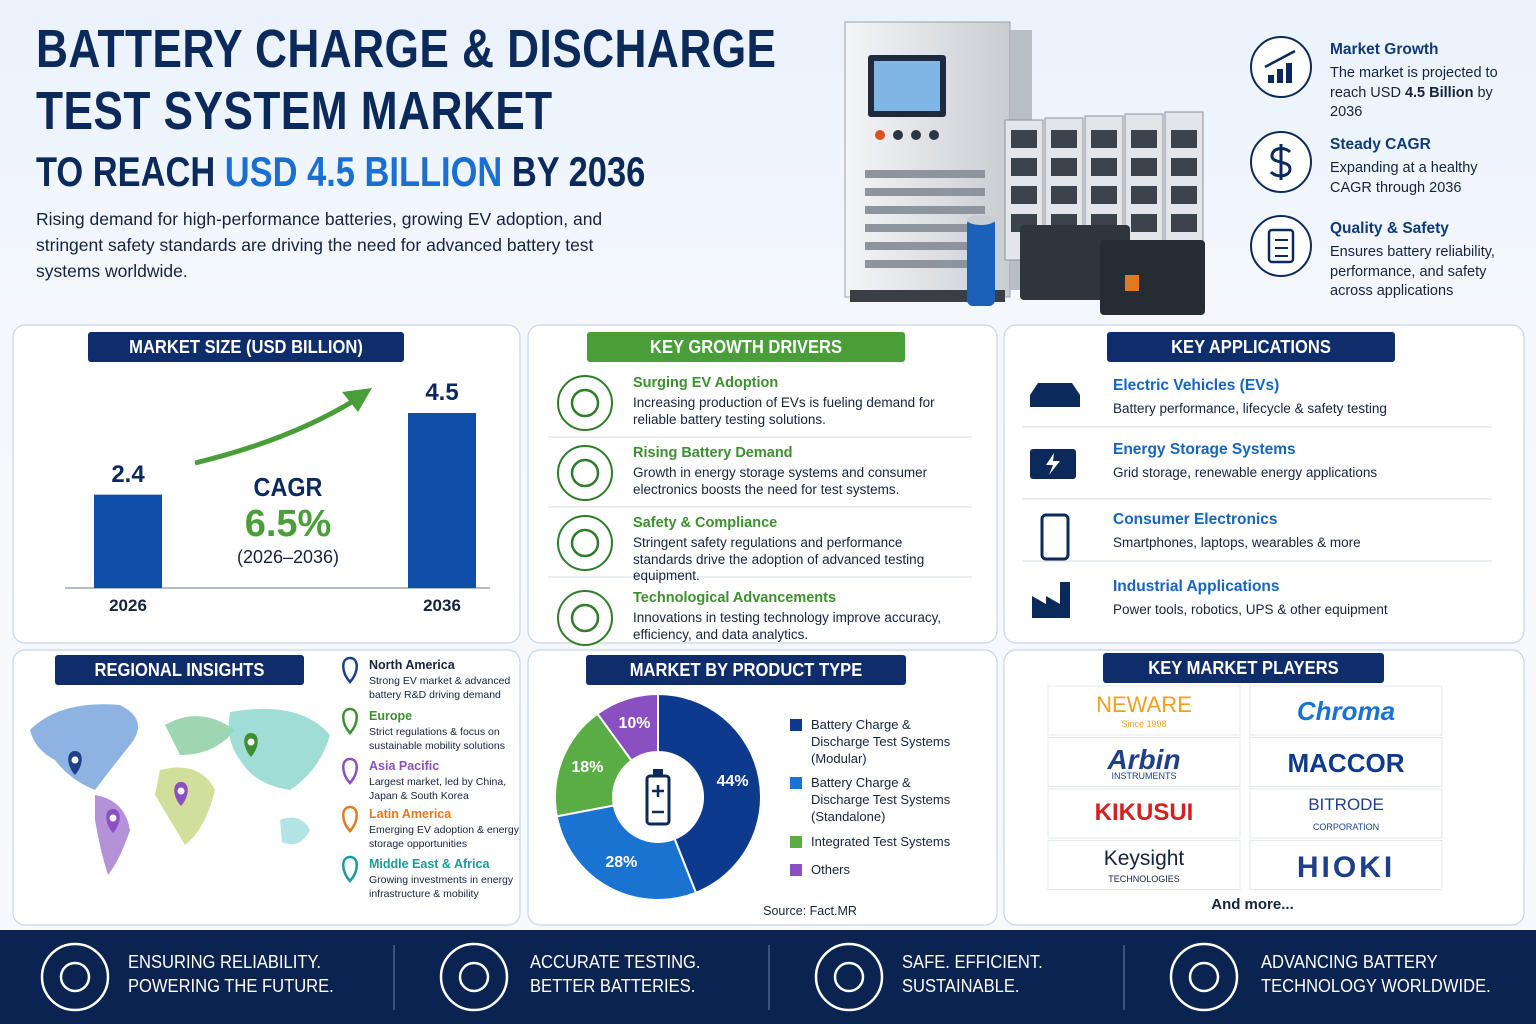  Describe the element at coordinates (907, 86) in the screenshot. I see `screen-content` at that location.